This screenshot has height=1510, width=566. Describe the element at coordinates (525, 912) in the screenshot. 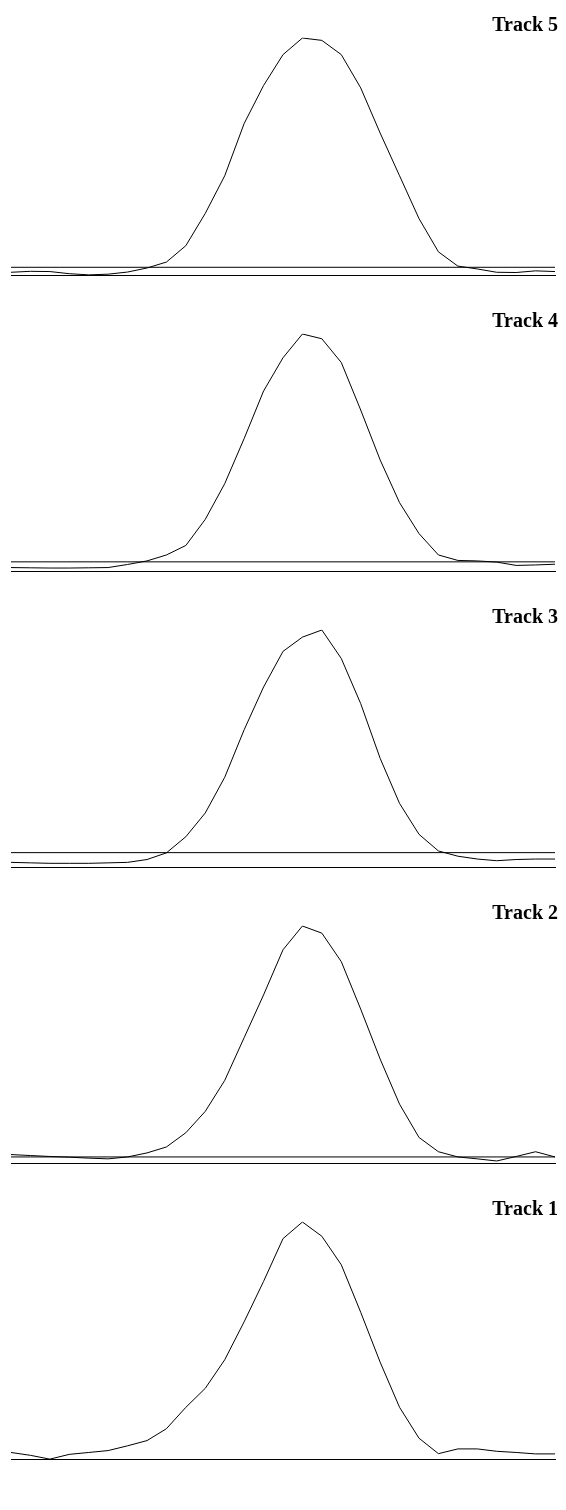

I see `chart-title: Track 2` at that location.